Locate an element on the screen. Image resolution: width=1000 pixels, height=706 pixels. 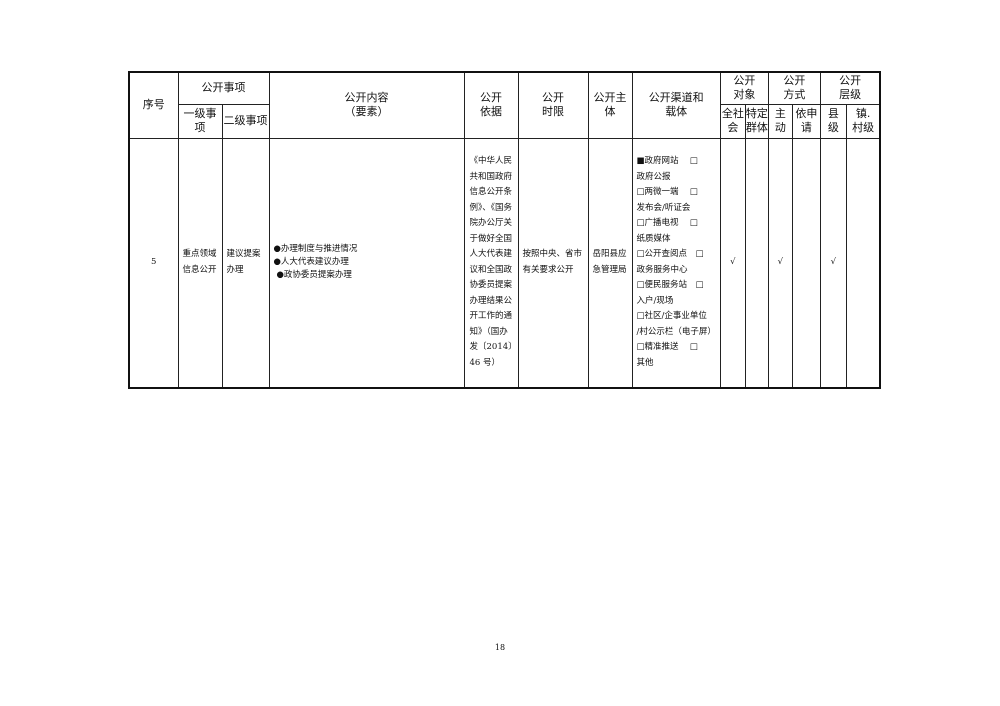
cell-content: ●办理制度与推进情况 ●人大代表建议办理 ●政协委员提案办理 is located at coordinates (366, 263).